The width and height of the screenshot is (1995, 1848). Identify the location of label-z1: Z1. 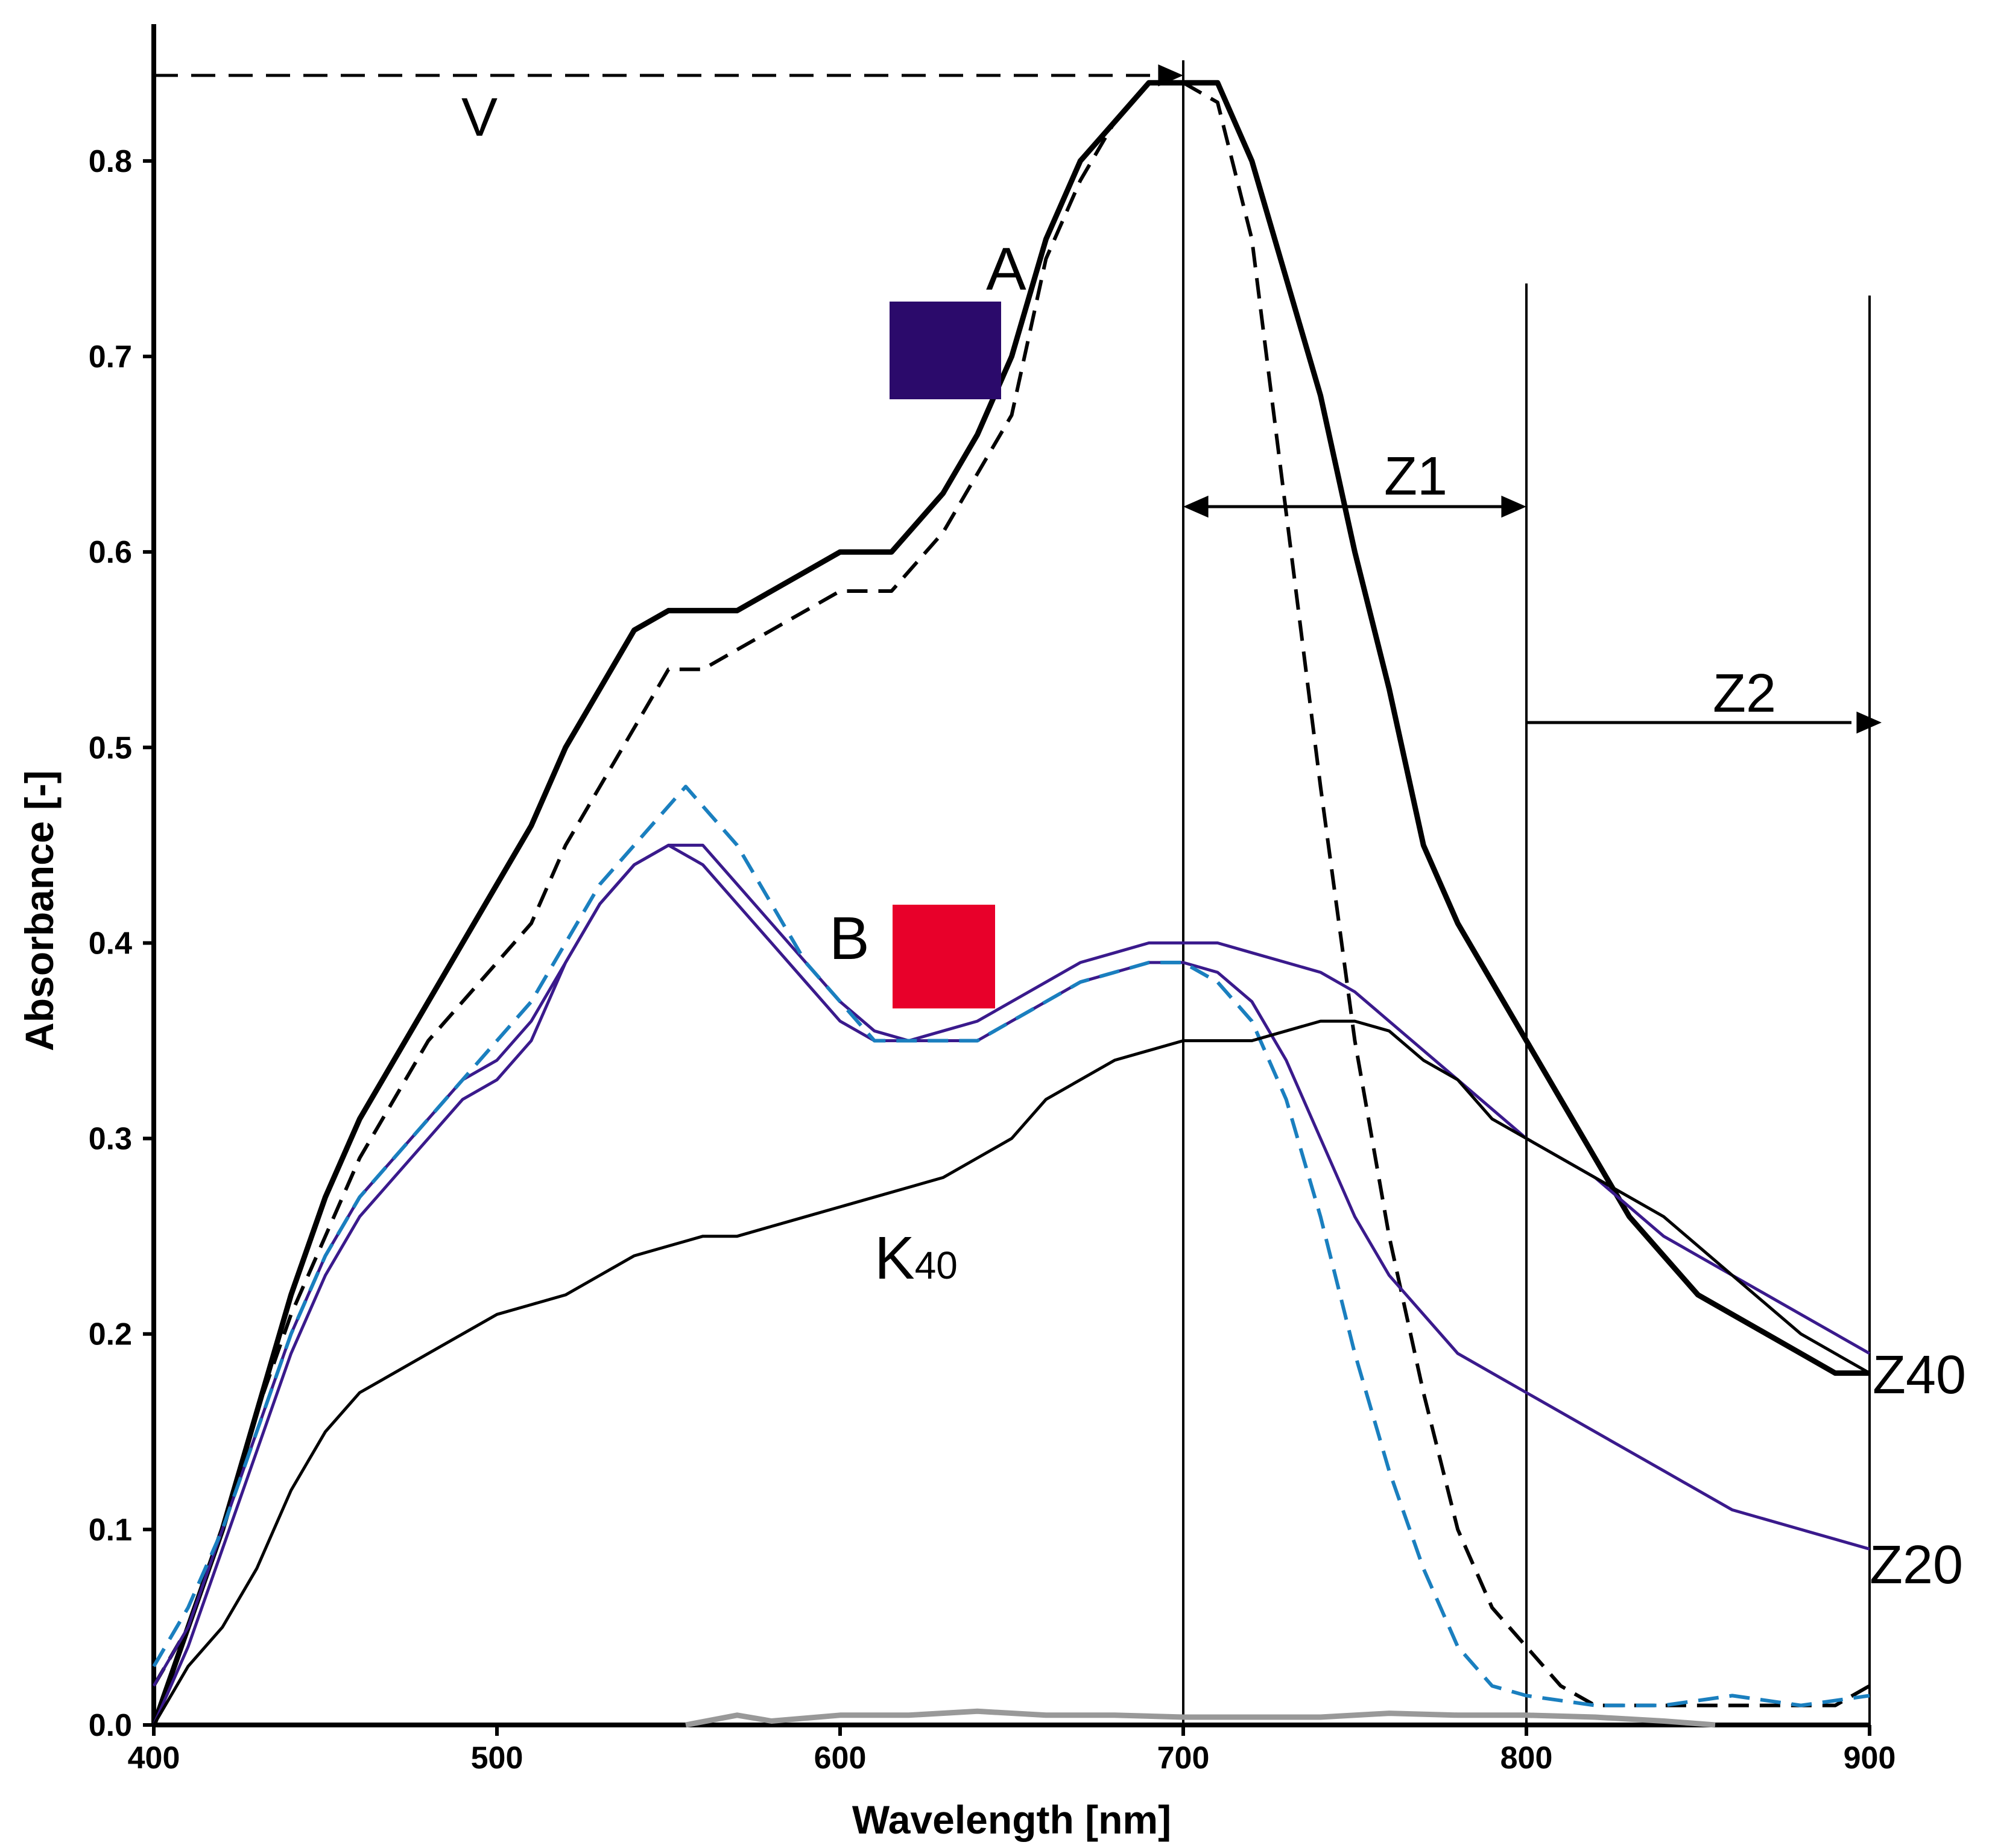
(1415, 476).